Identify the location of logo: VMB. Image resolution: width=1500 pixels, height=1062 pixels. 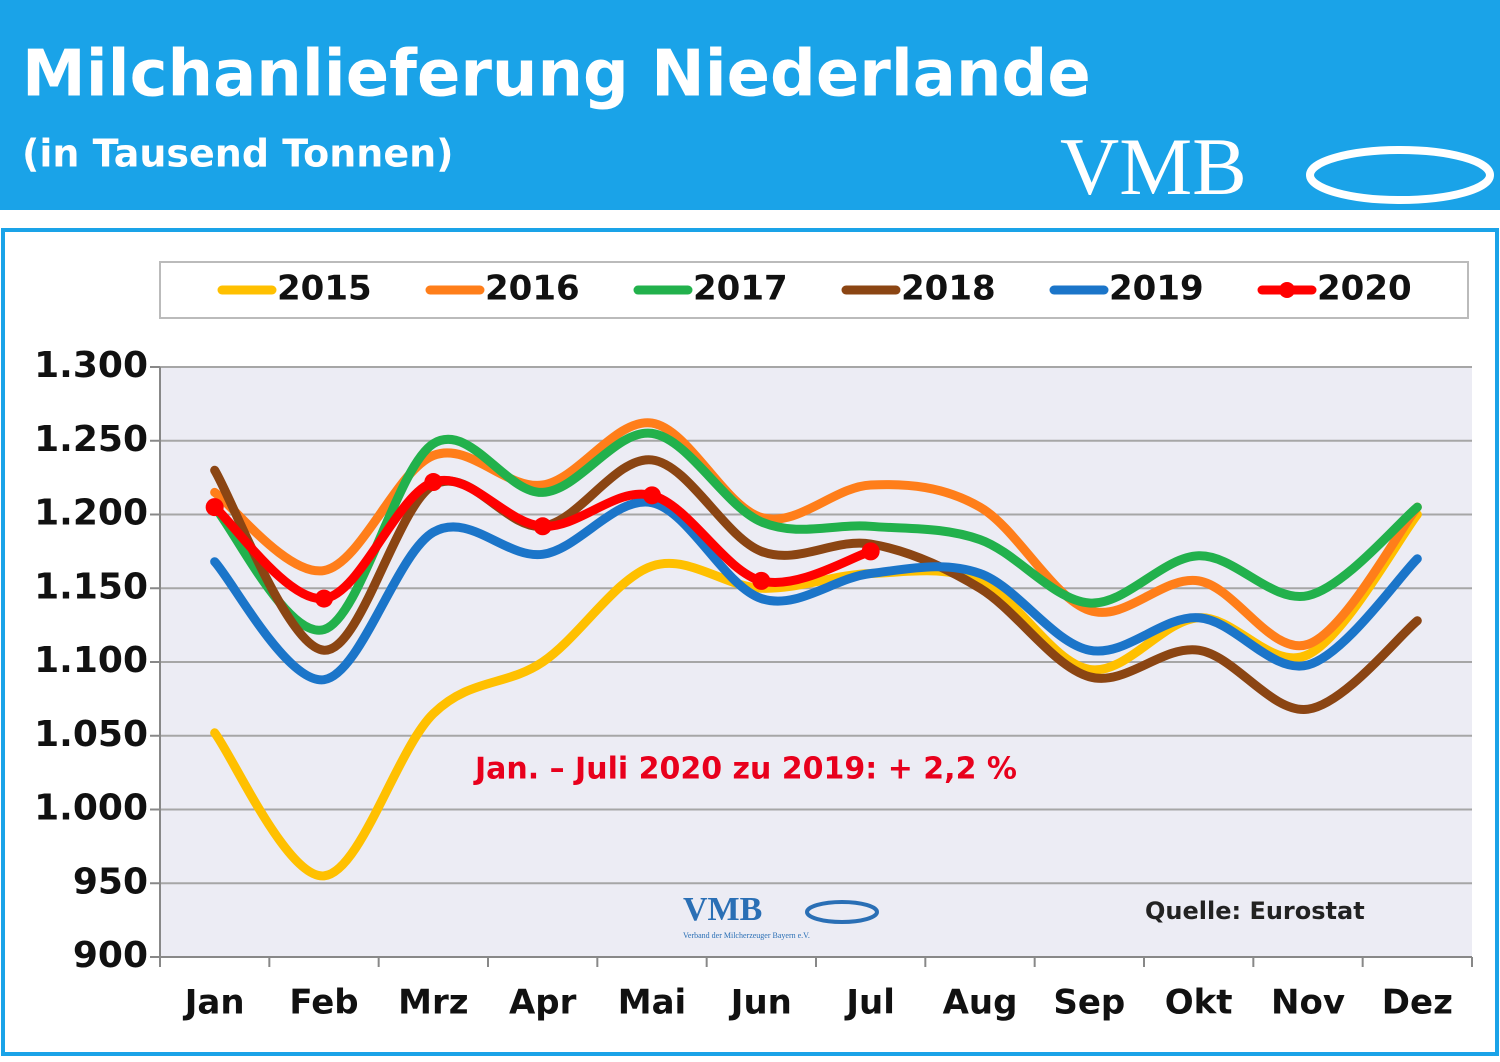
(1153, 166).